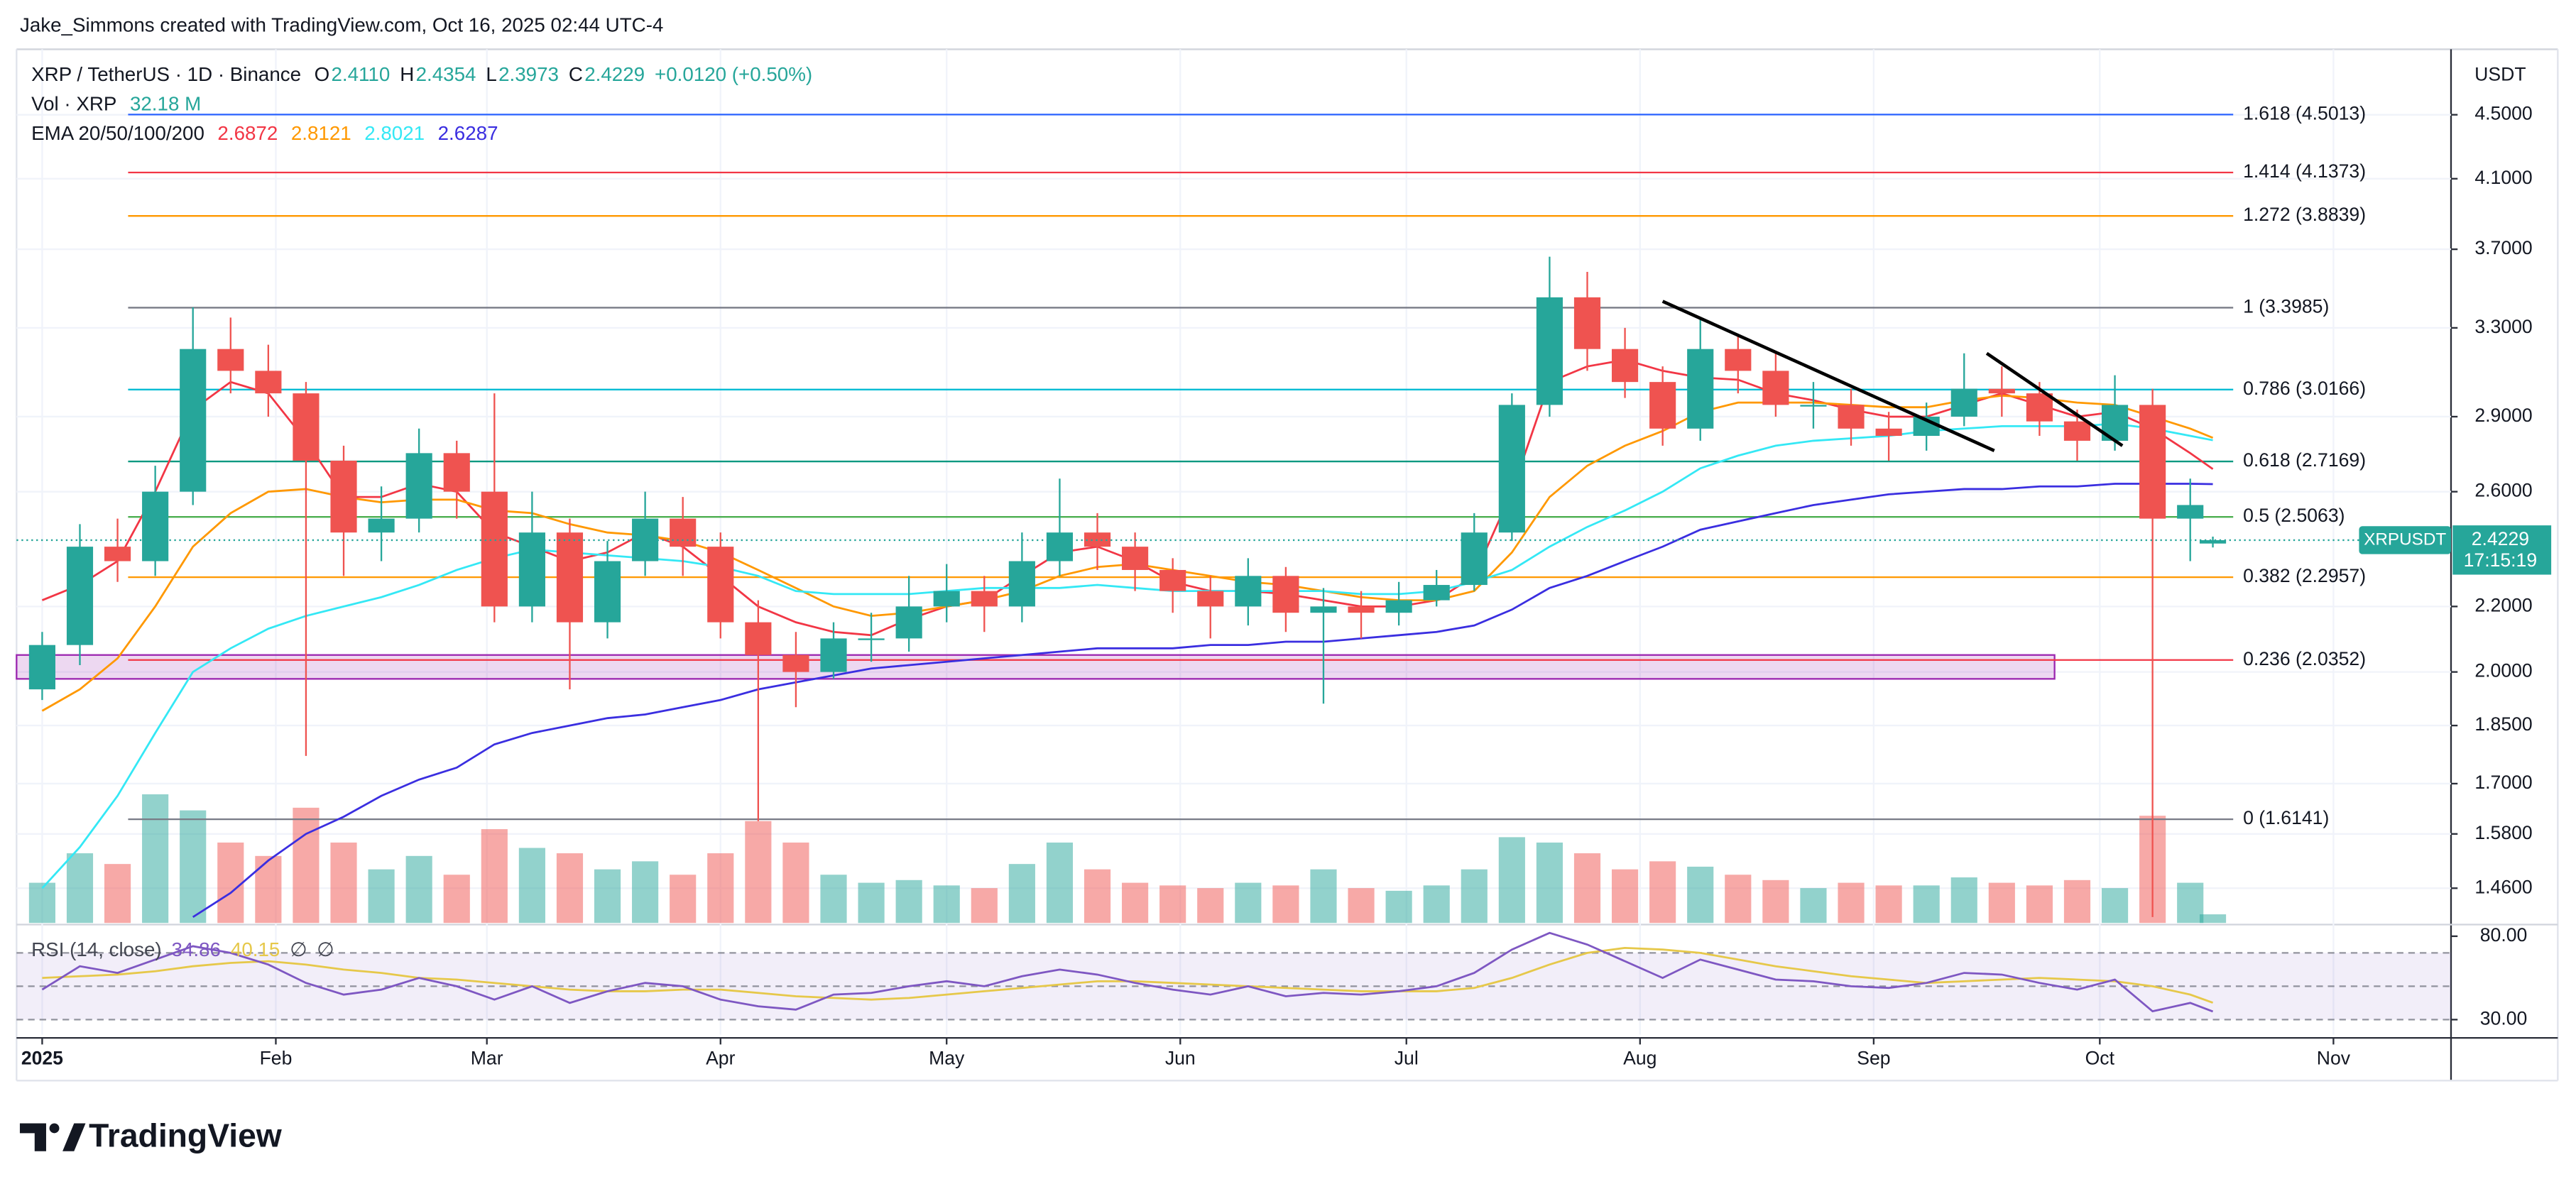 The image size is (2576, 1189). I want to click on trendline, so click(2054, 399).